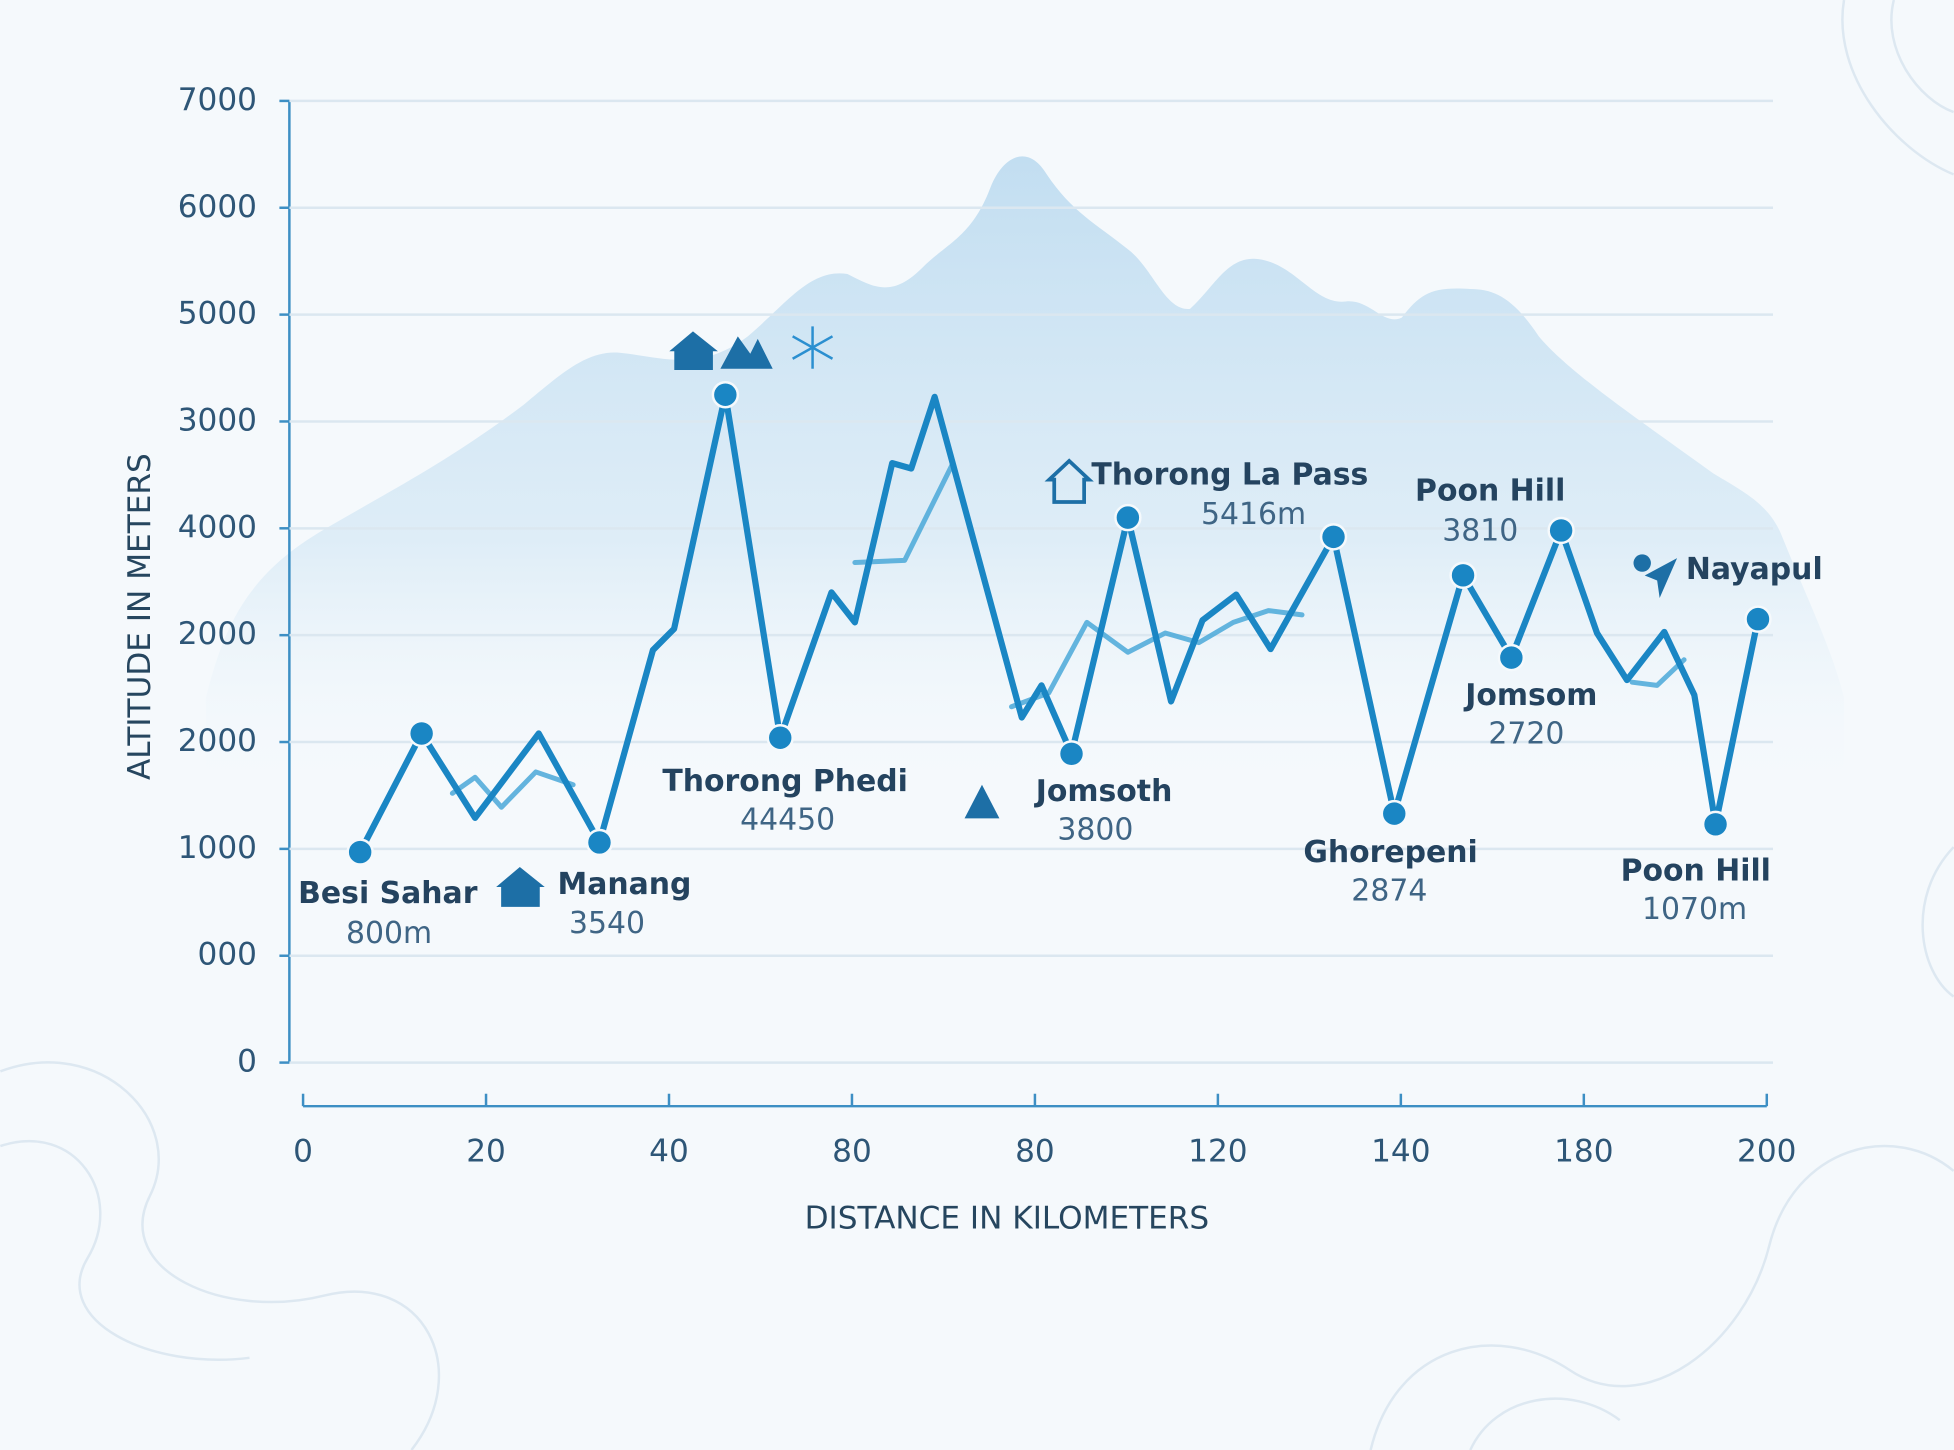 This screenshot has height=1450, width=1954. What do you see at coordinates (217, 420) in the screenshot?
I see `y-tick-label: 3000` at bounding box center [217, 420].